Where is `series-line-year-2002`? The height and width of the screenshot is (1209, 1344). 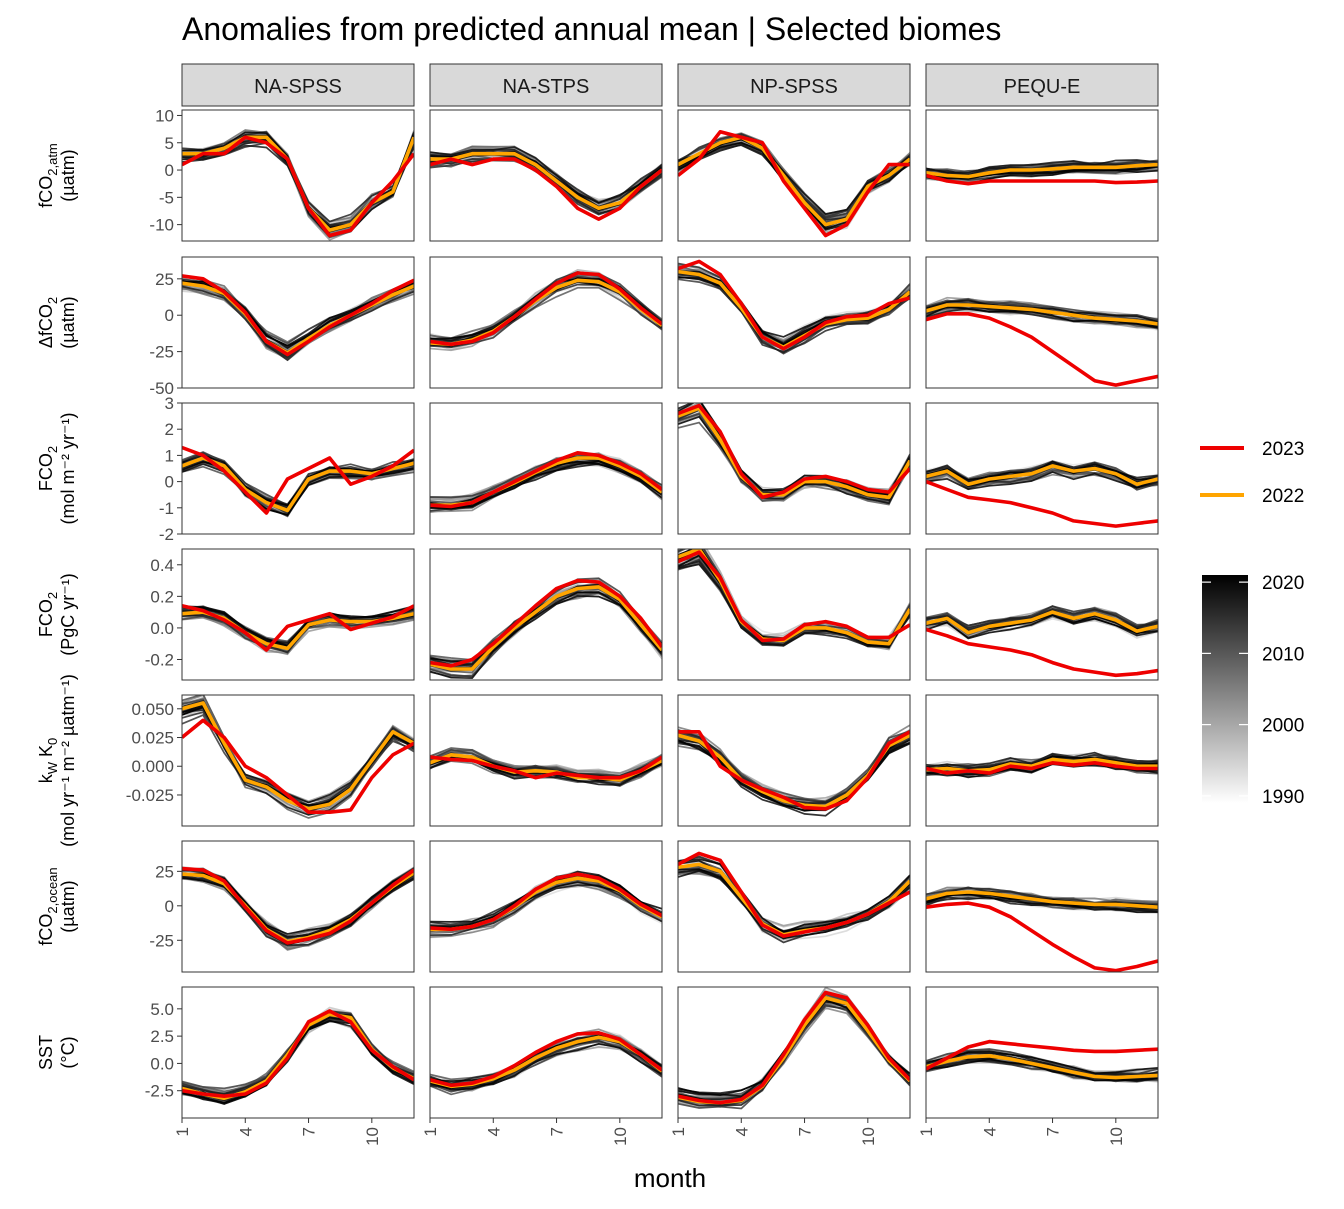
series-line-year-2002 is located at coordinates (298, 315).